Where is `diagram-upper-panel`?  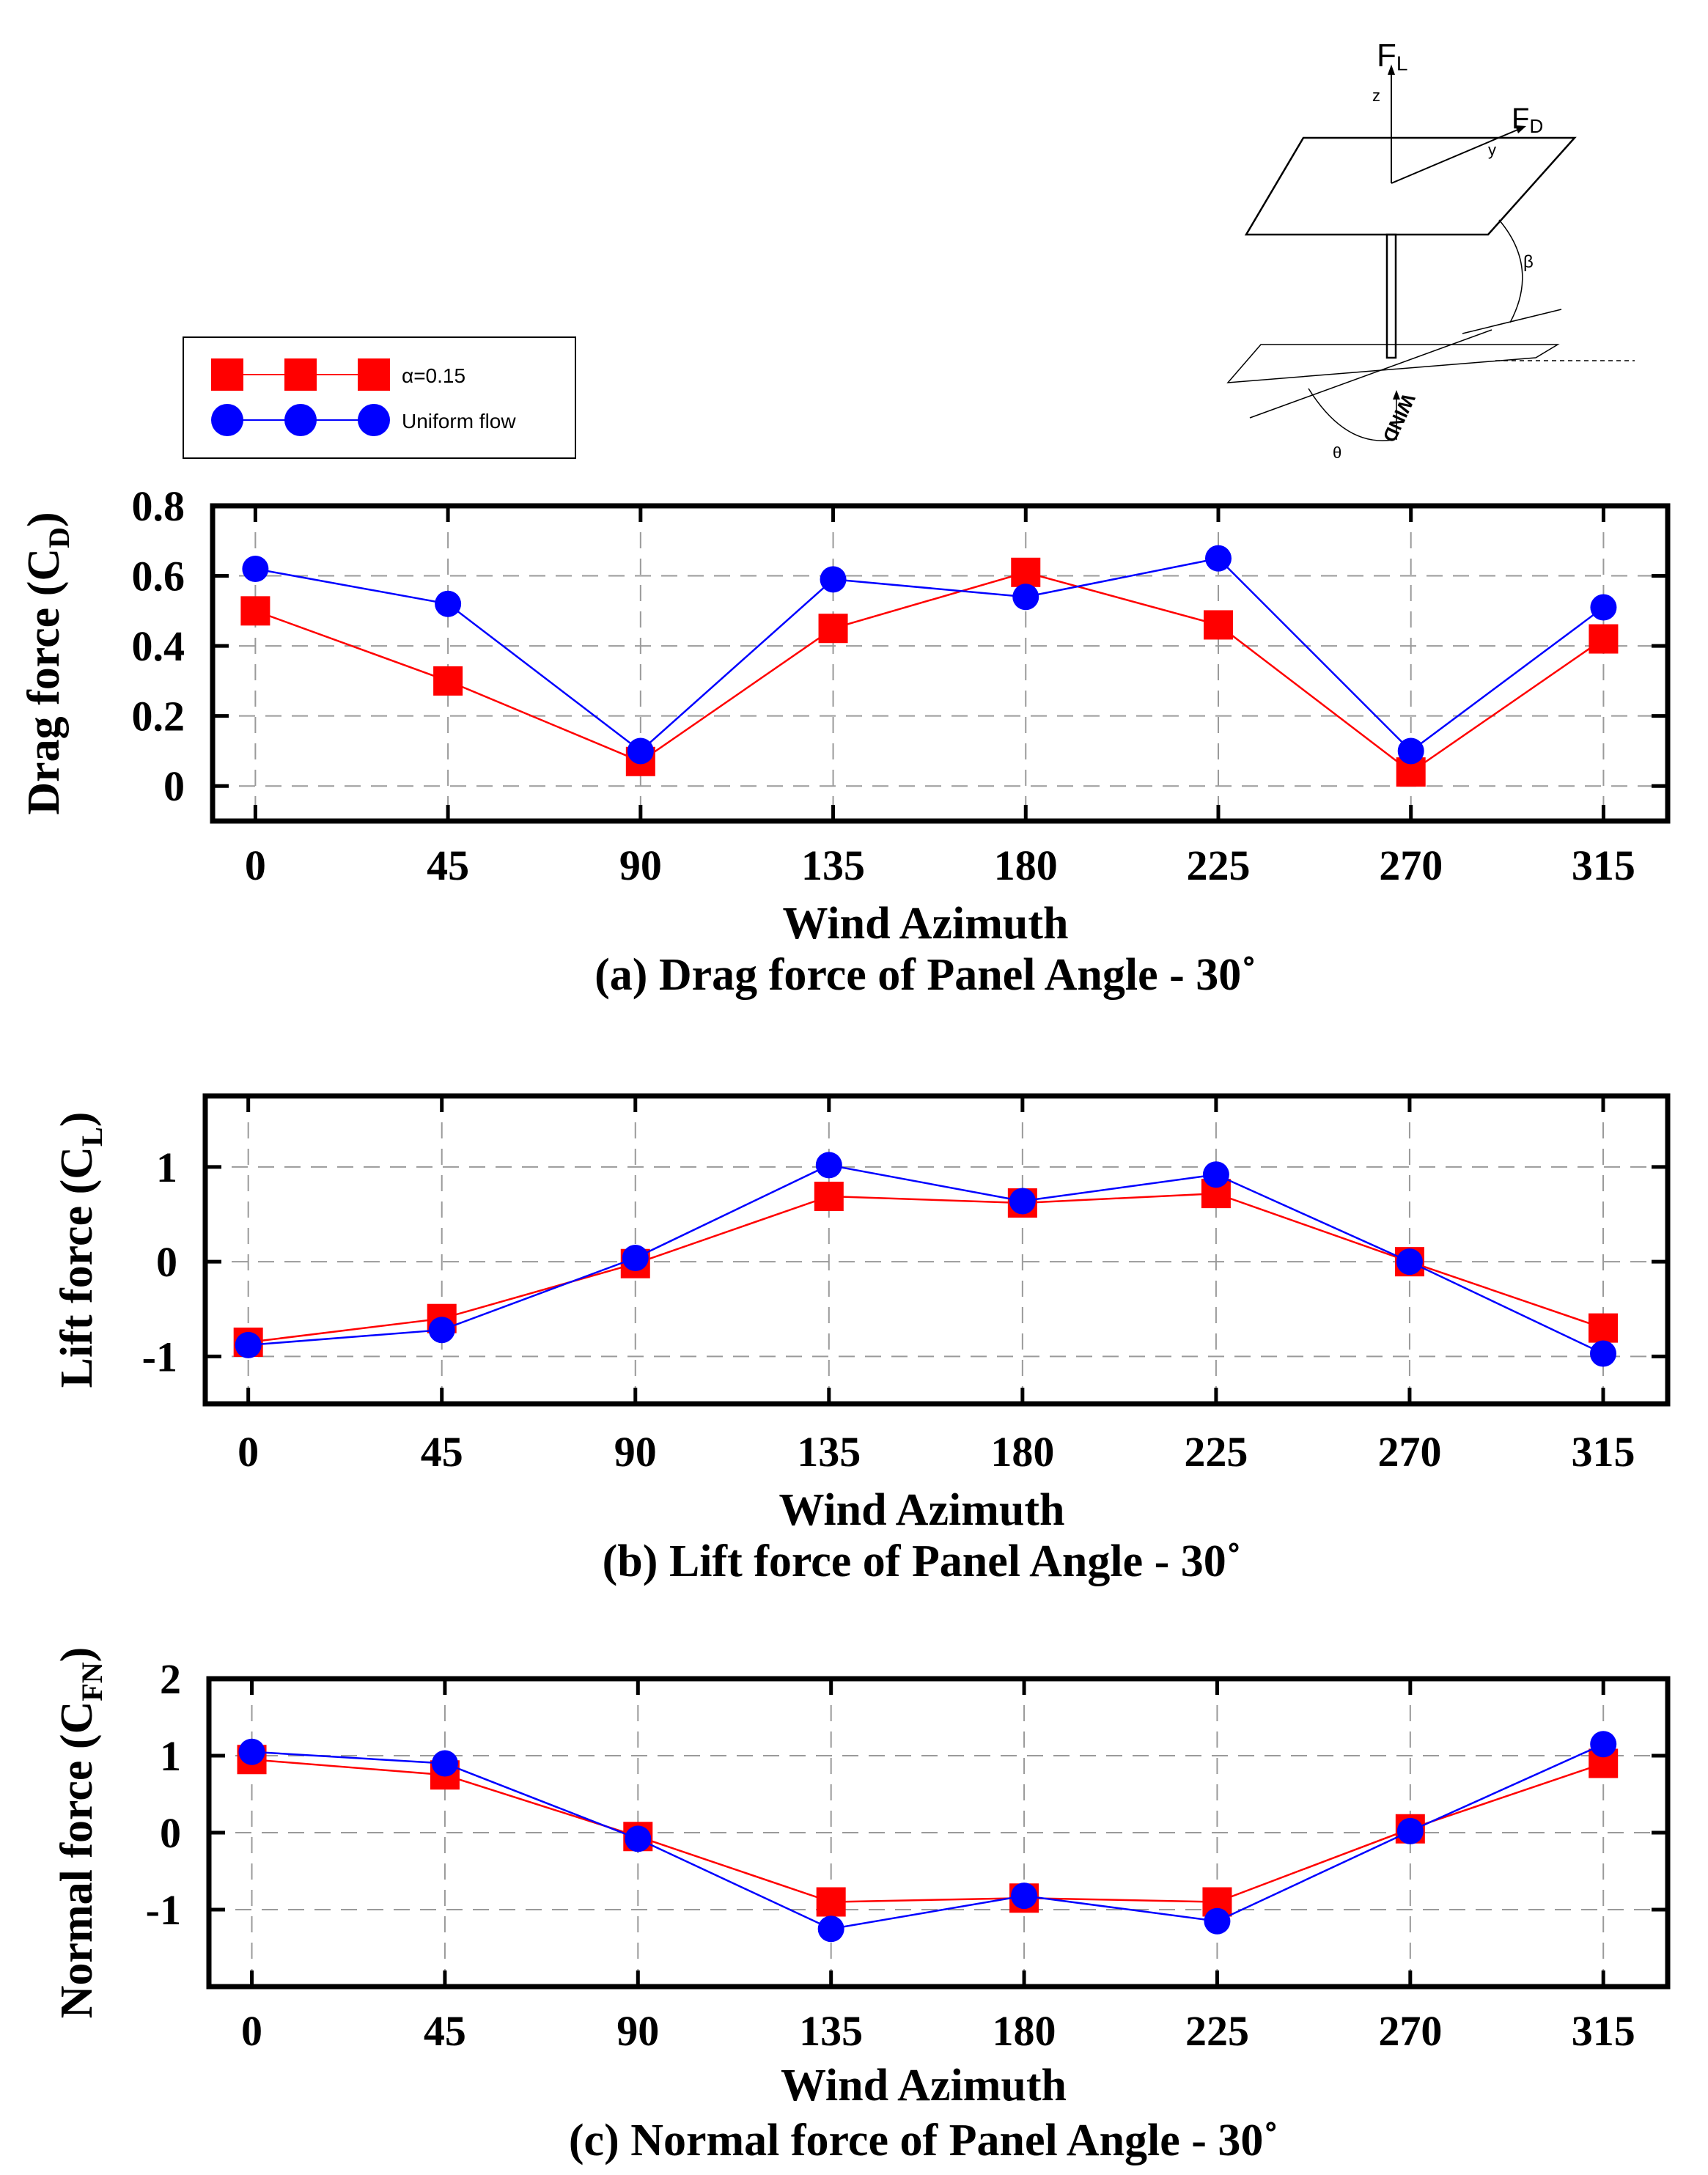 diagram-upper-panel is located at coordinates (1411, 186).